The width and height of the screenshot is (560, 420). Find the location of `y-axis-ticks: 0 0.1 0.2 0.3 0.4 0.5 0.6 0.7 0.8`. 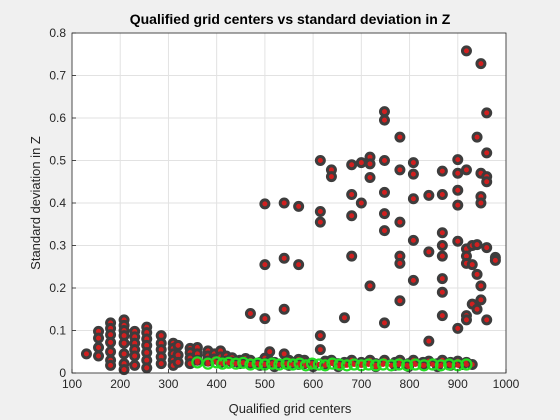

y-axis-ticks: 0 0.1 0.2 0.3 0.4 0.5 0.6 0.7 0.8 is located at coordinates (62, 203).